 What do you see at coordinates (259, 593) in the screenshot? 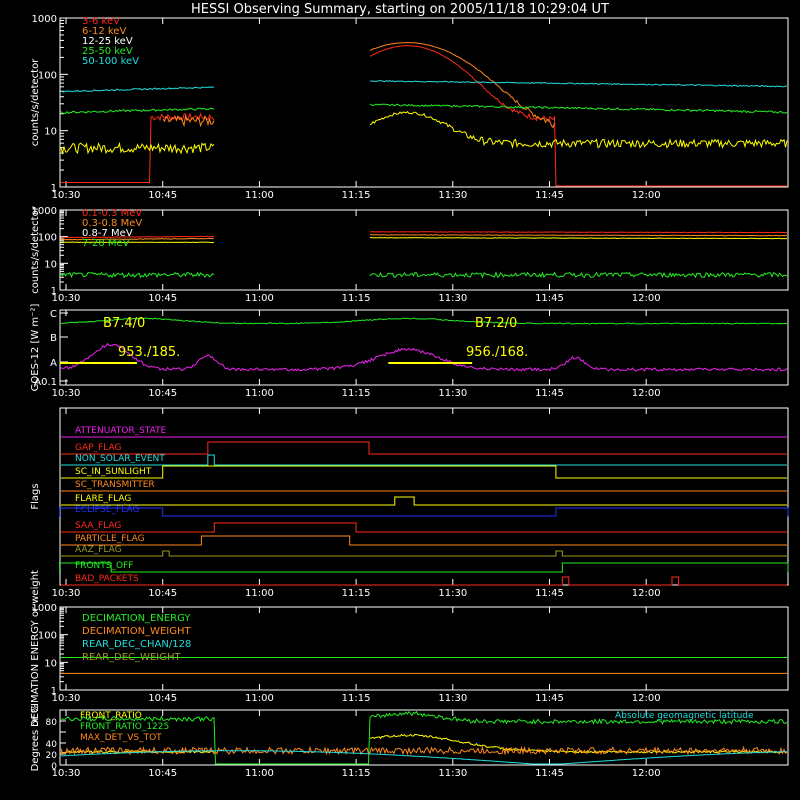
I see `flags-xtick-label: 11:00` at bounding box center [259, 593].